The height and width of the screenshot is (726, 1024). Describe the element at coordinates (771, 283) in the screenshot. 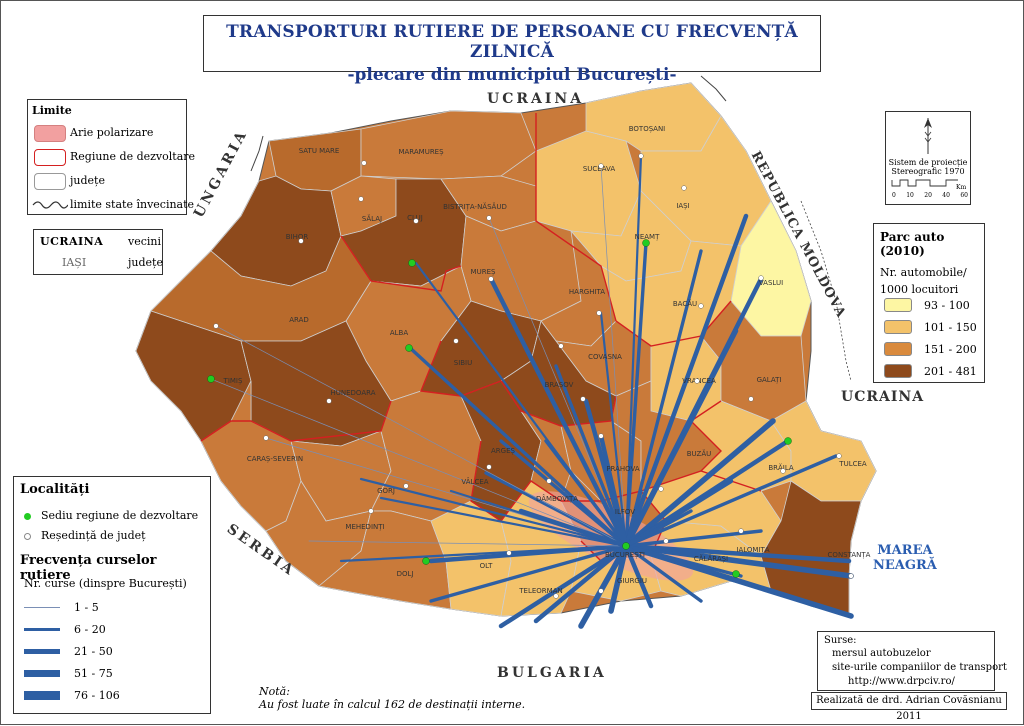

I see `county-label: VASLUI` at that location.